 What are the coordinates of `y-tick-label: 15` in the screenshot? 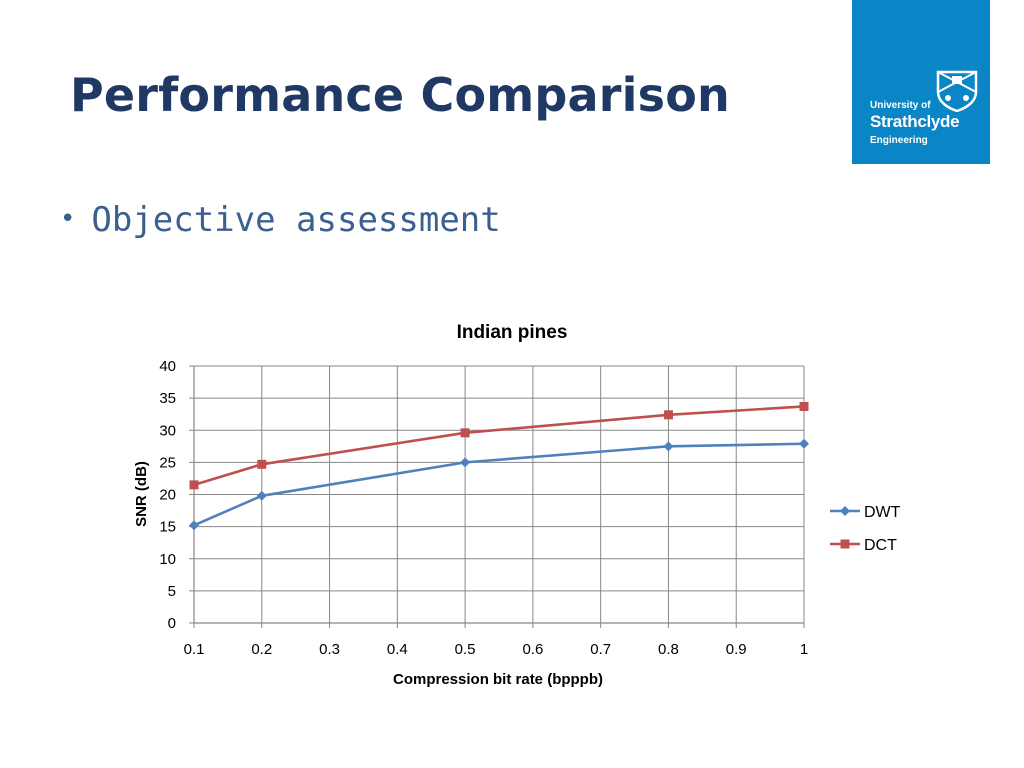 It's located at (167, 527).